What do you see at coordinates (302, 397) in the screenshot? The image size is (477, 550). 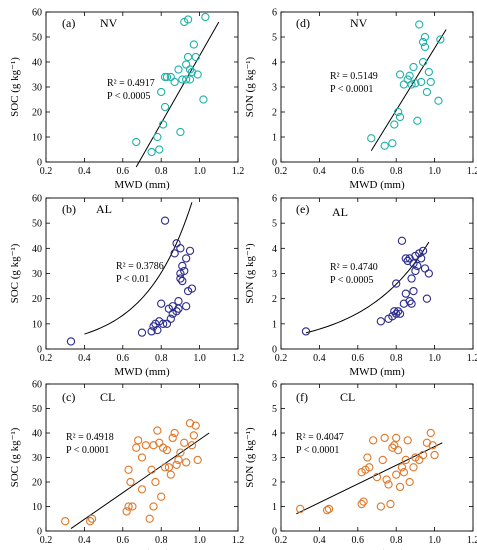 I see `panel-label: (f)` at bounding box center [302, 397].